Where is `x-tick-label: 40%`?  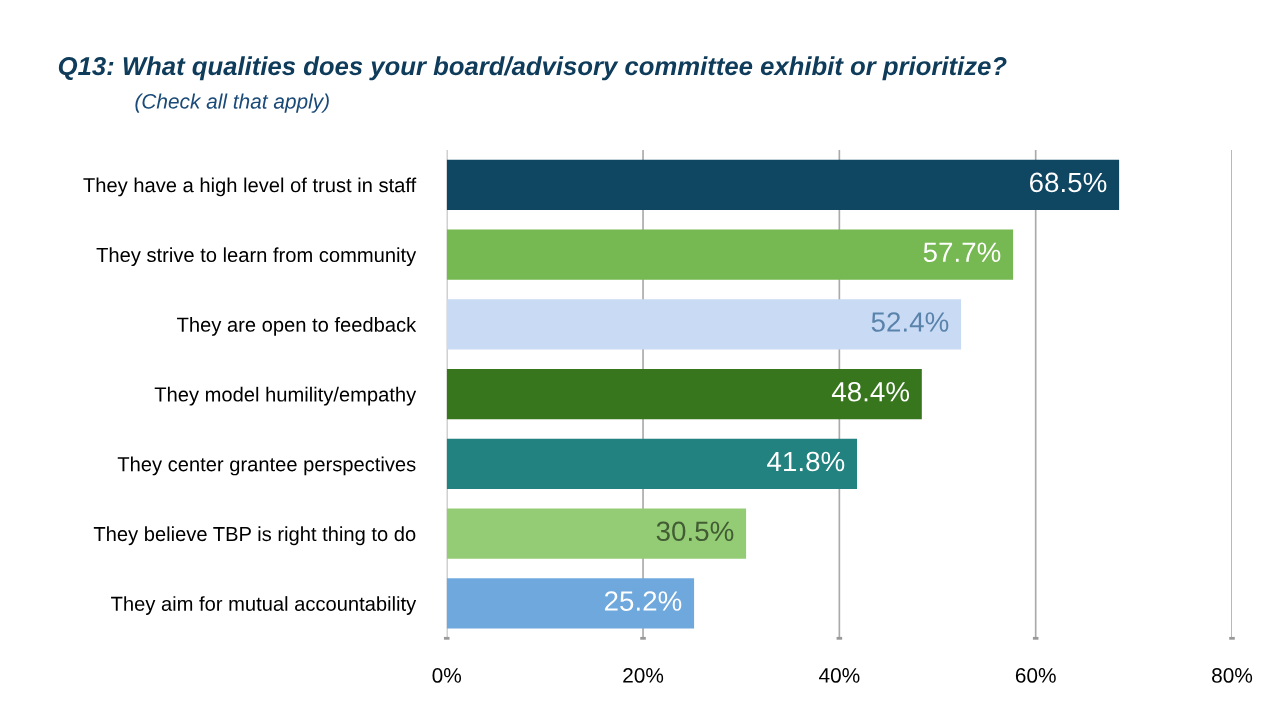 x-tick-label: 40% is located at coordinates (839, 675).